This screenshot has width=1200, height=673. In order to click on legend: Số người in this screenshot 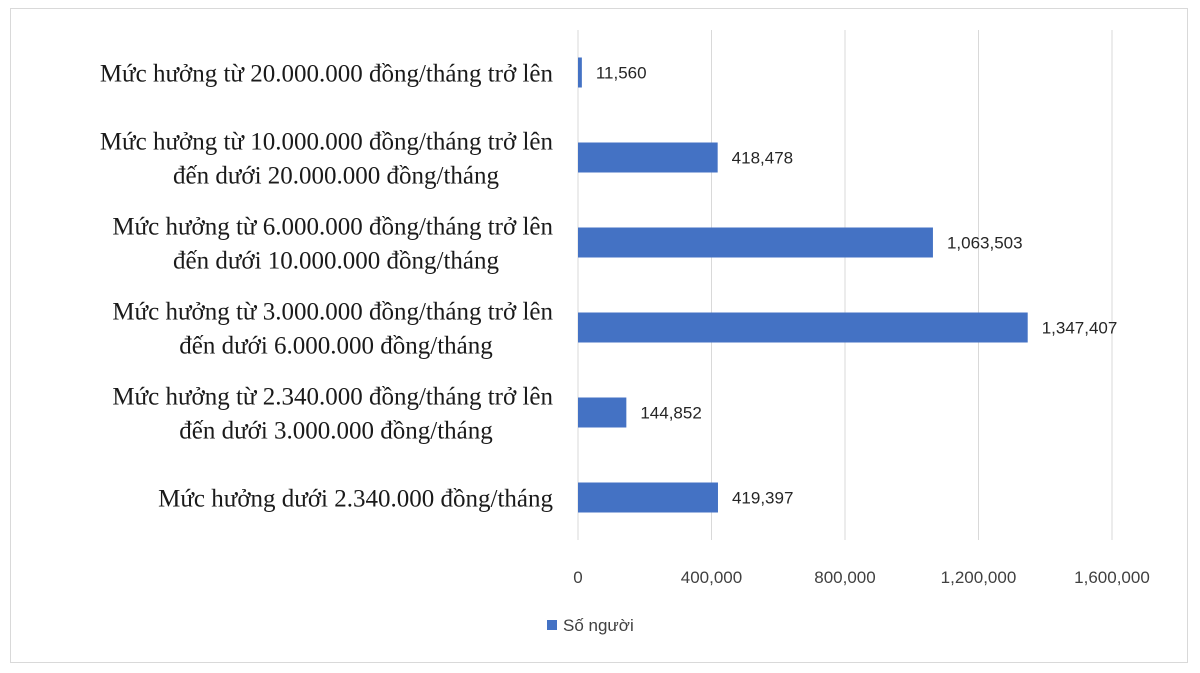, I will do `click(590, 625)`.